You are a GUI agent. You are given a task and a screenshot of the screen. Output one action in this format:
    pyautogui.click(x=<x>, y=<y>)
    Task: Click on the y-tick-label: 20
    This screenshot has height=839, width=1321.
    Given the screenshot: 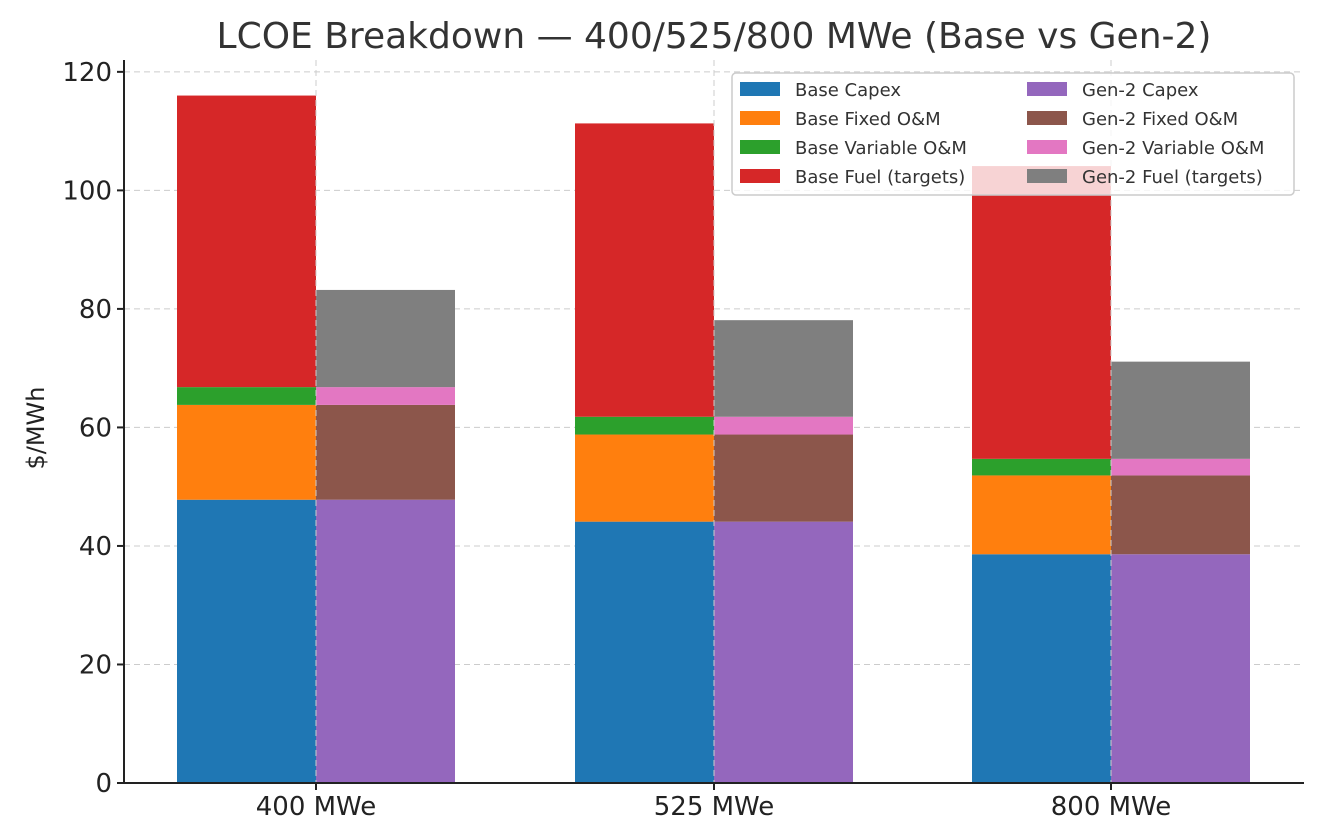 What is the action you would take?
    pyautogui.click(x=95, y=665)
    